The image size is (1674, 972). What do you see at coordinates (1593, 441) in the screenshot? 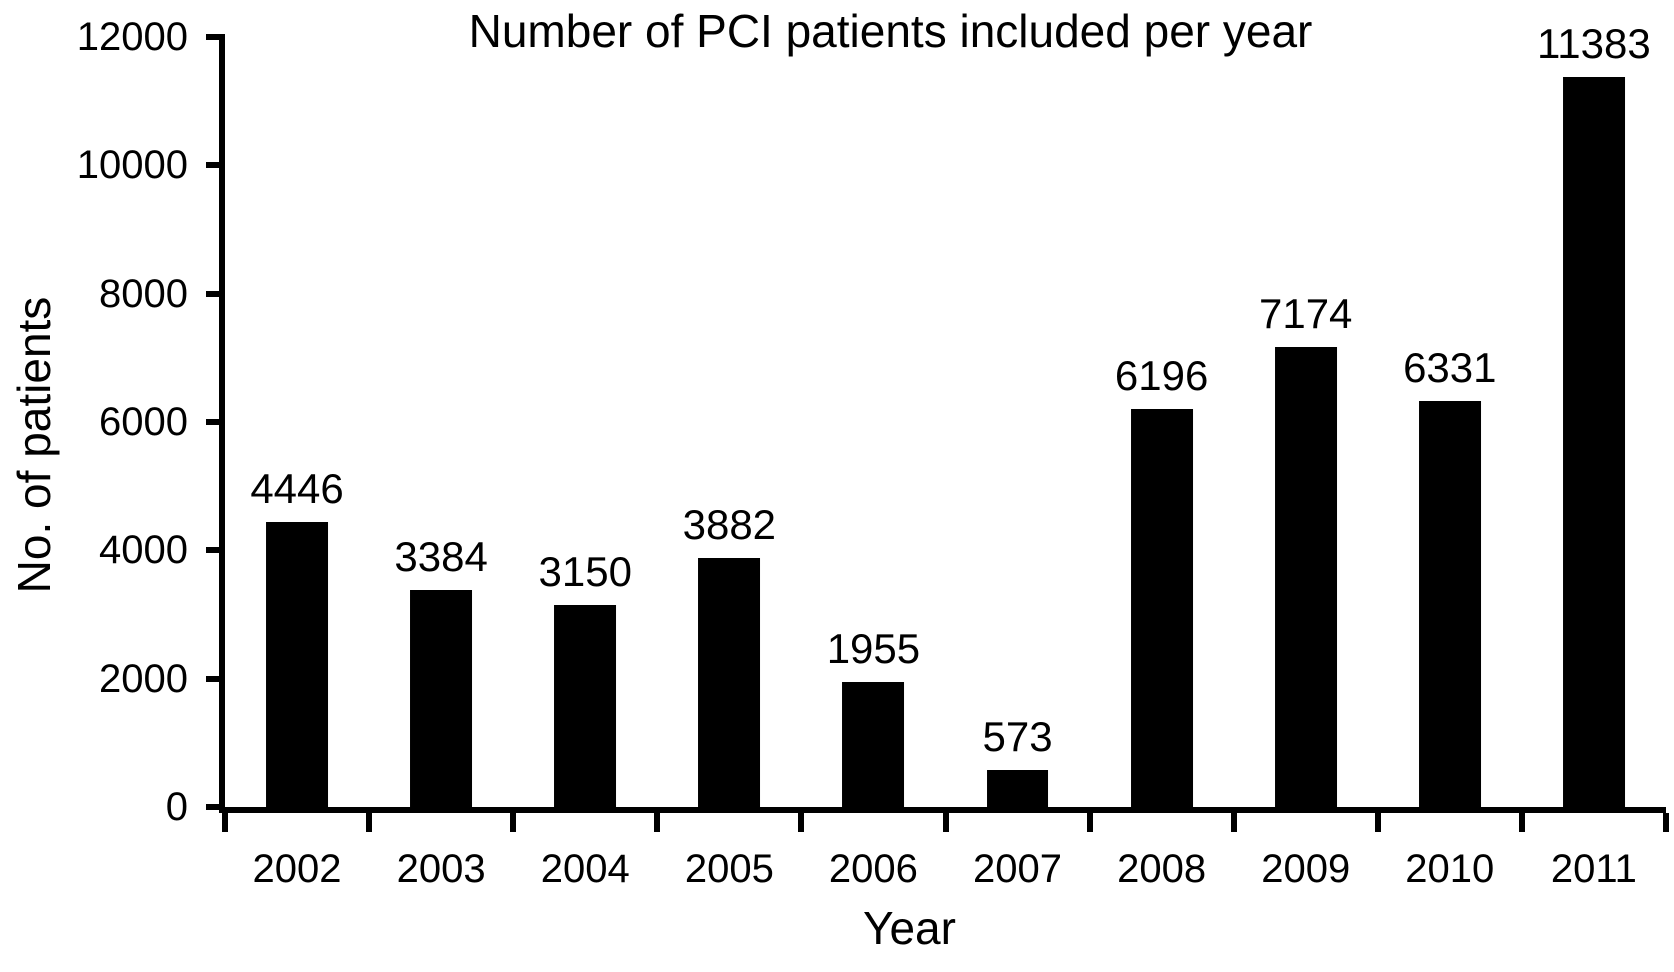
I see `bar-2011` at bounding box center [1593, 441].